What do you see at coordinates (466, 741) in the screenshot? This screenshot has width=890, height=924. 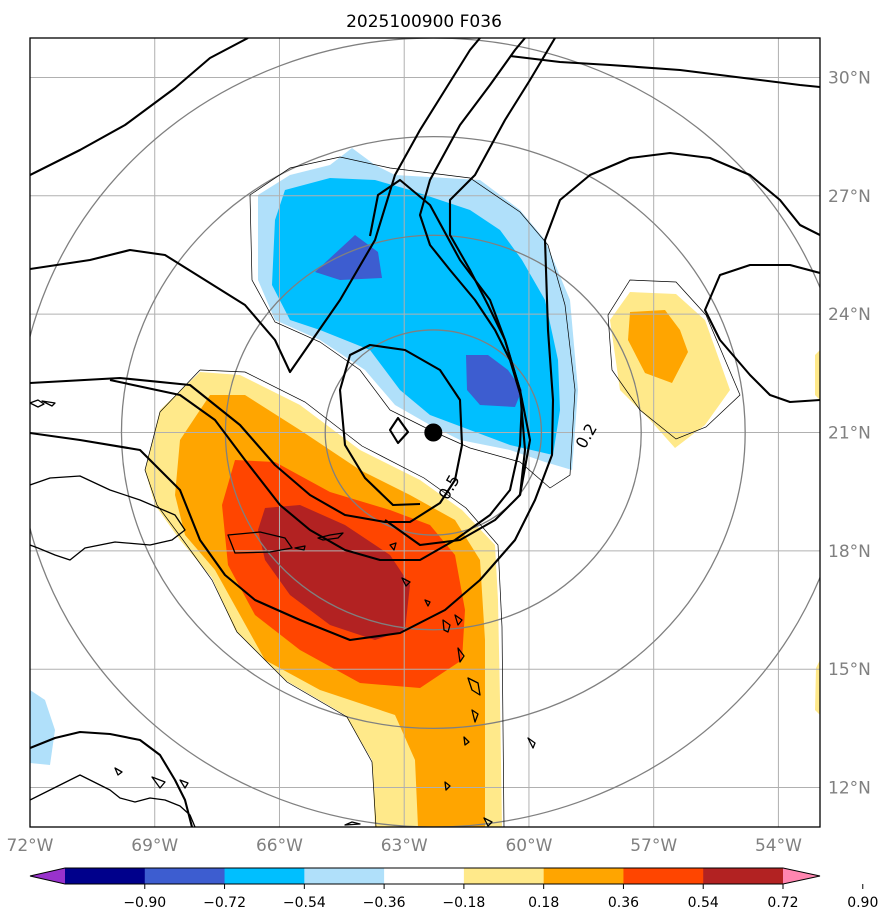 I see `coast-isle-i` at bounding box center [466, 741].